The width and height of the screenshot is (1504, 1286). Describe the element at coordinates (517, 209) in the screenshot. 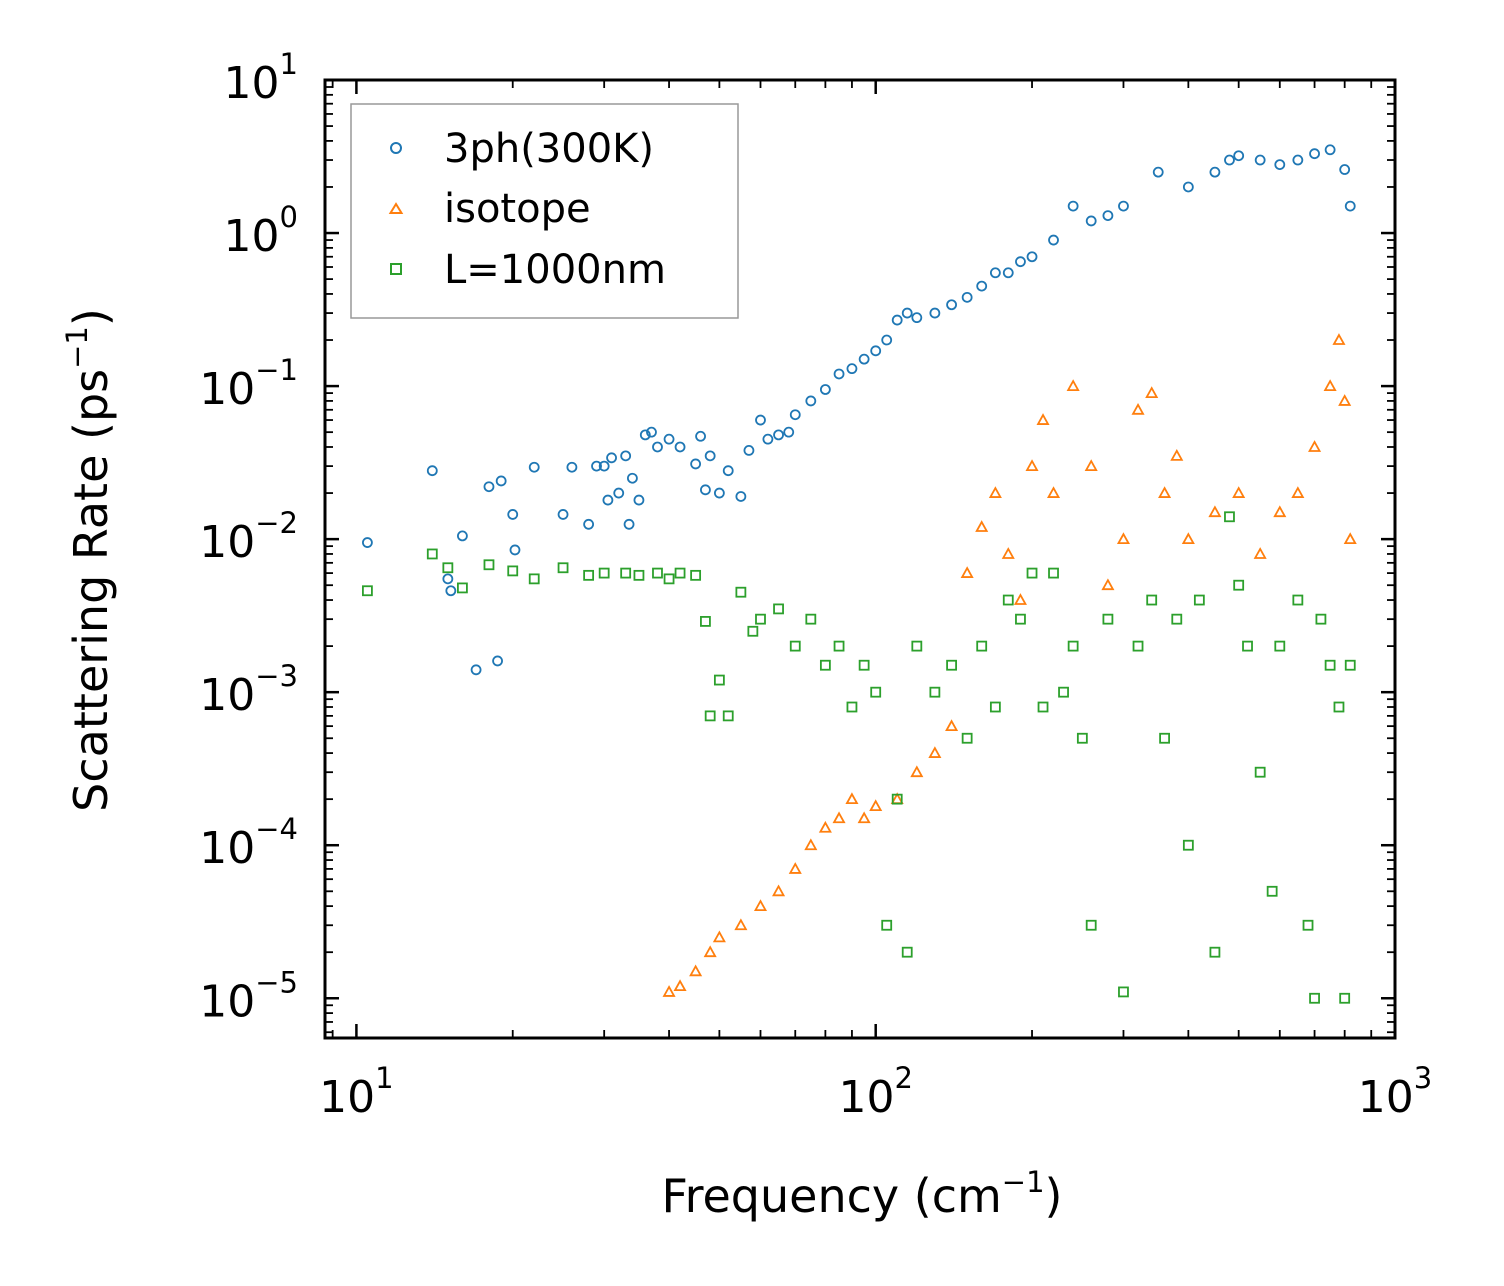

I see `legend-label-isotope: isotope` at that location.